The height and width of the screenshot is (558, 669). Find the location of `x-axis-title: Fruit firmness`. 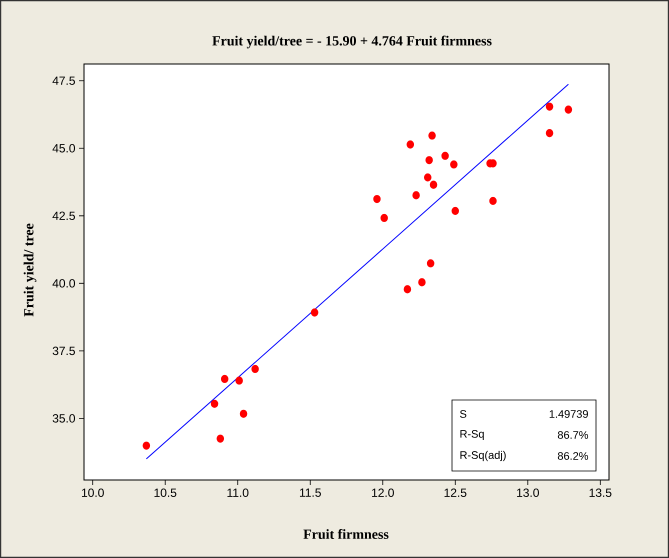

x-axis-title: Fruit firmness is located at coordinates (345, 533).